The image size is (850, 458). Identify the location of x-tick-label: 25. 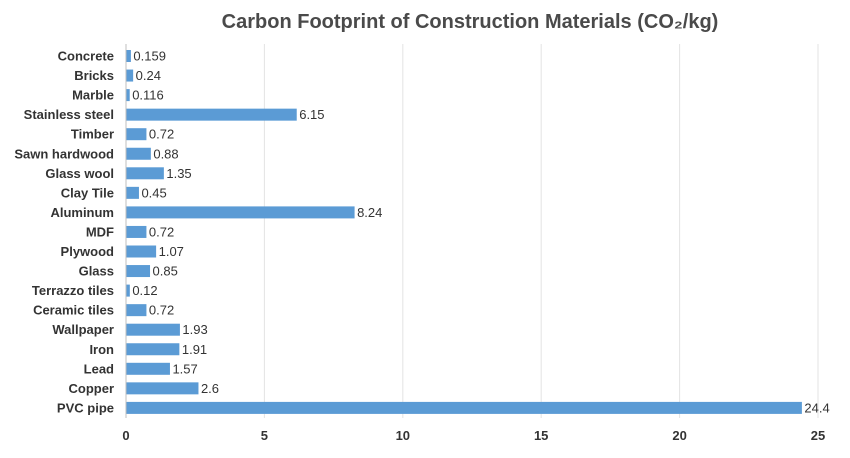
(818, 435).